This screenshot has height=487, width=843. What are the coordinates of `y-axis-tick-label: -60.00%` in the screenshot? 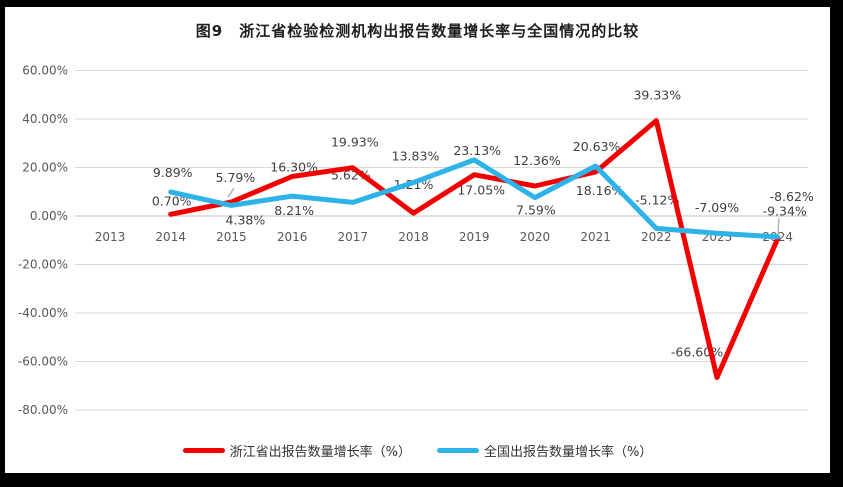 It's located at (43, 362).